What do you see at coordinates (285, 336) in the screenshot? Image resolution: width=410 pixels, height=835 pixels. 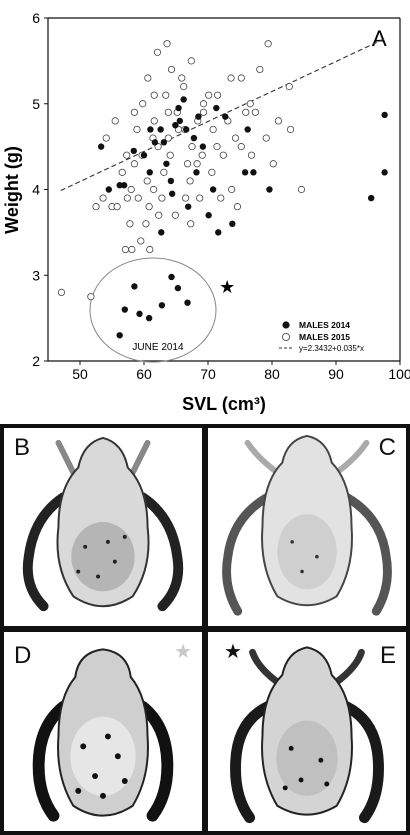 I see `legend-marker-2015` at bounding box center [285, 336].